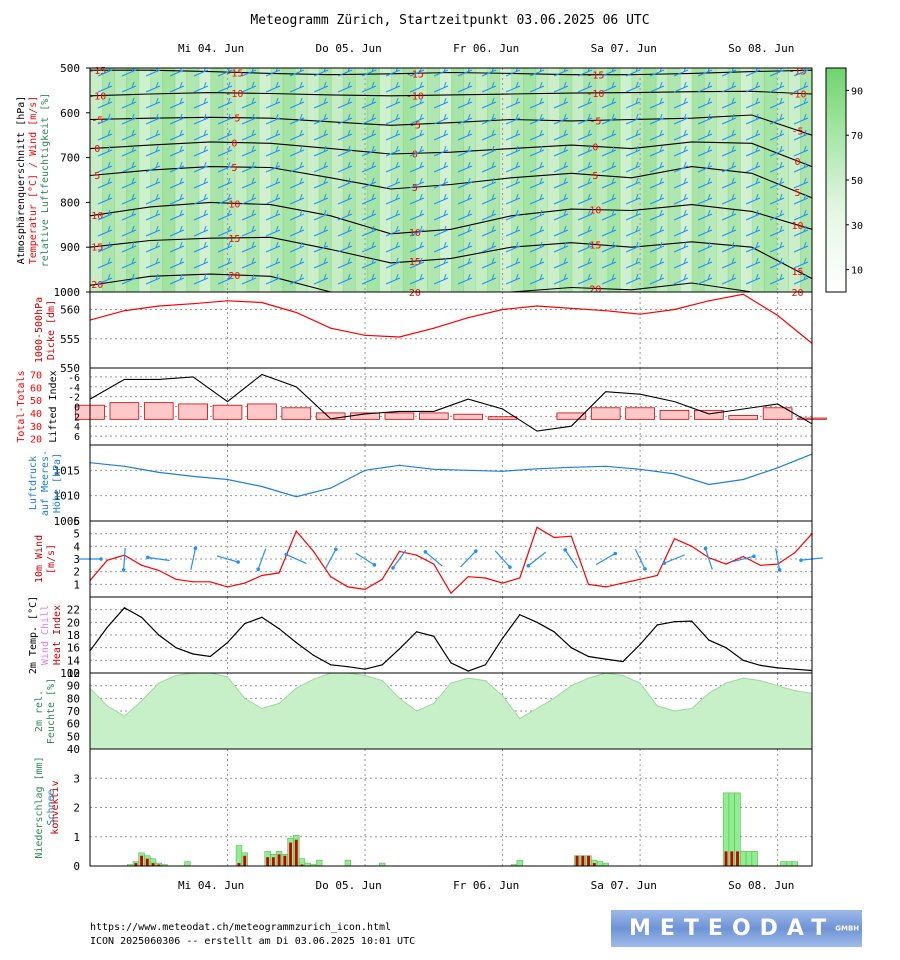  What do you see at coordinates (39, 559) in the screenshot?
I see `wind10m-ylabel: 10m Wind` at bounding box center [39, 559].